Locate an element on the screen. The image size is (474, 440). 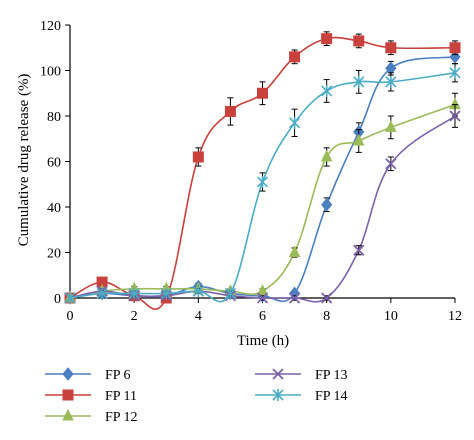
y-axis-title: Cumulative drug release (%) is located at coordinates (24, 160).